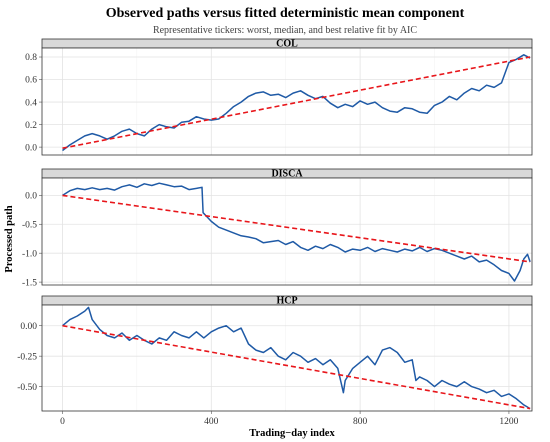 This screenshot has height=442, width=550. Describe the element at coordinates (289, 419) in the screenshot. I see `x-axis: 0 400 800 1200` at that location.